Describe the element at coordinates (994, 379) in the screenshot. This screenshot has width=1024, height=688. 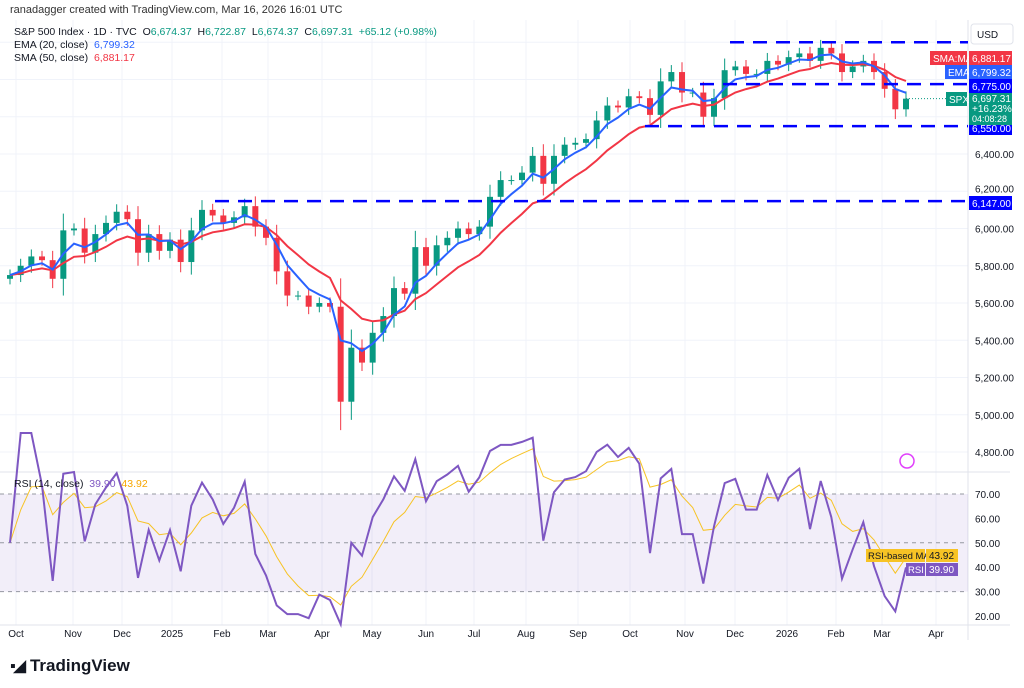
I see `price-tick: 5,200.00` at that location.